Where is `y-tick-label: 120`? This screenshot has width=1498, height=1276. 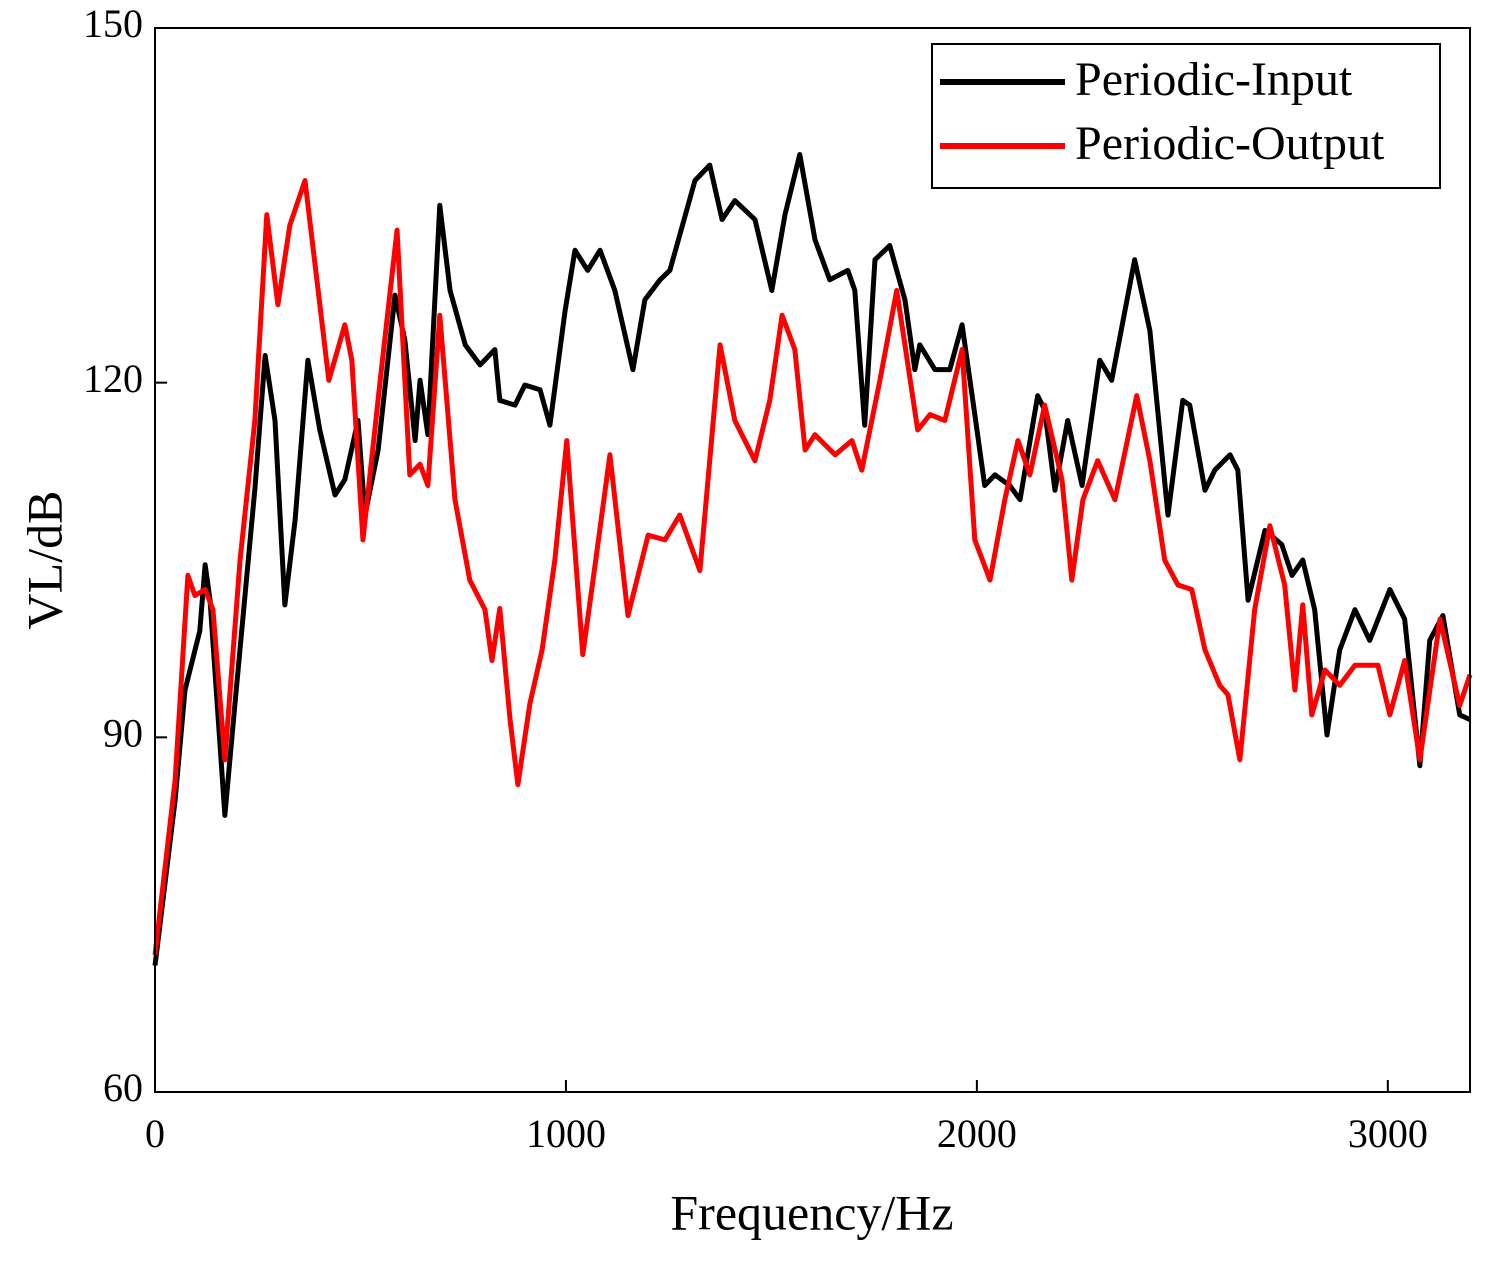 y-tick-label: 120 is located at coordinates (113, 378).